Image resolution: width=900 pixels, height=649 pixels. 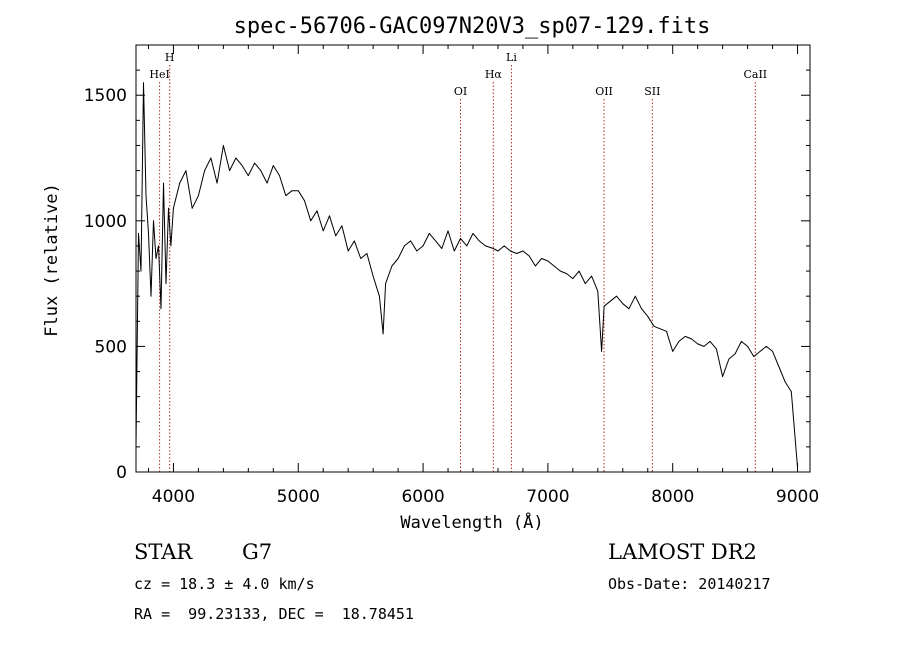 I want to click on emission-line-label: SII, so click(x=652, y=91).